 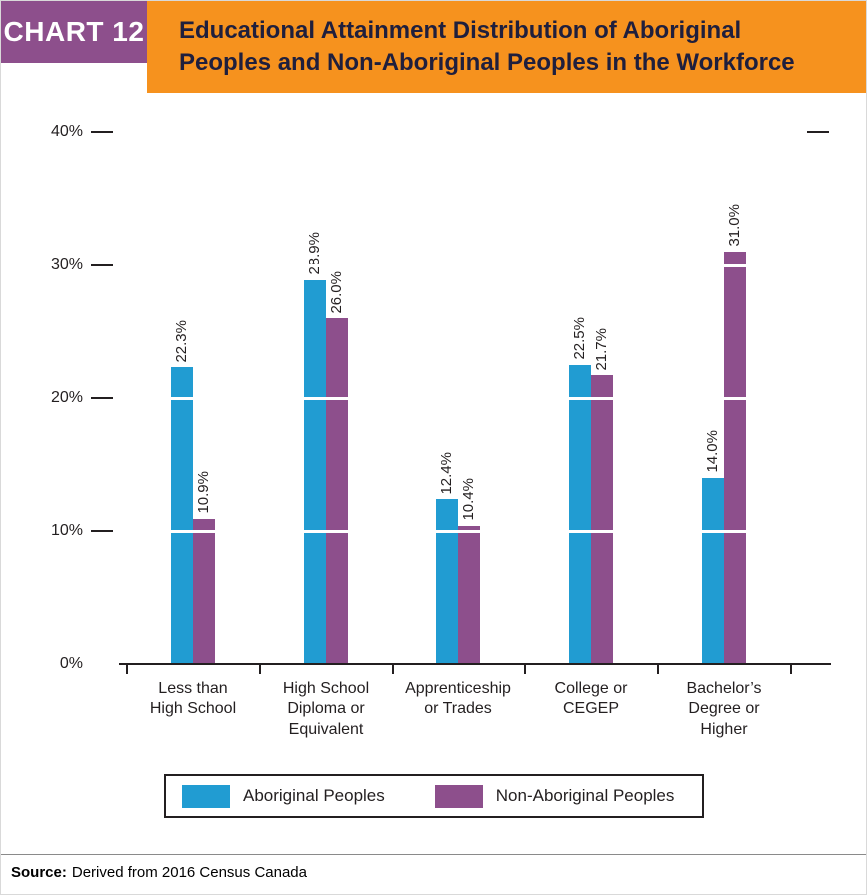 I want to click on y-tick-mark-right, so click(x=818, y=132).